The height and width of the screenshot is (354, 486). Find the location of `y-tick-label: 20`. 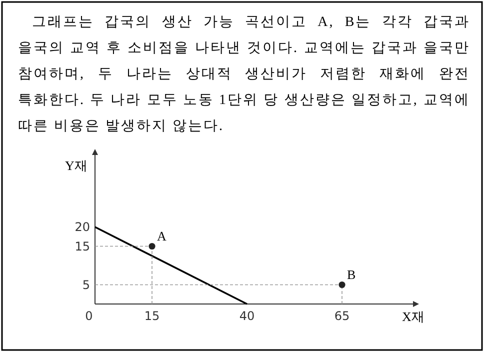

y-tick-label: 20 is located at coordinates (82, 227).